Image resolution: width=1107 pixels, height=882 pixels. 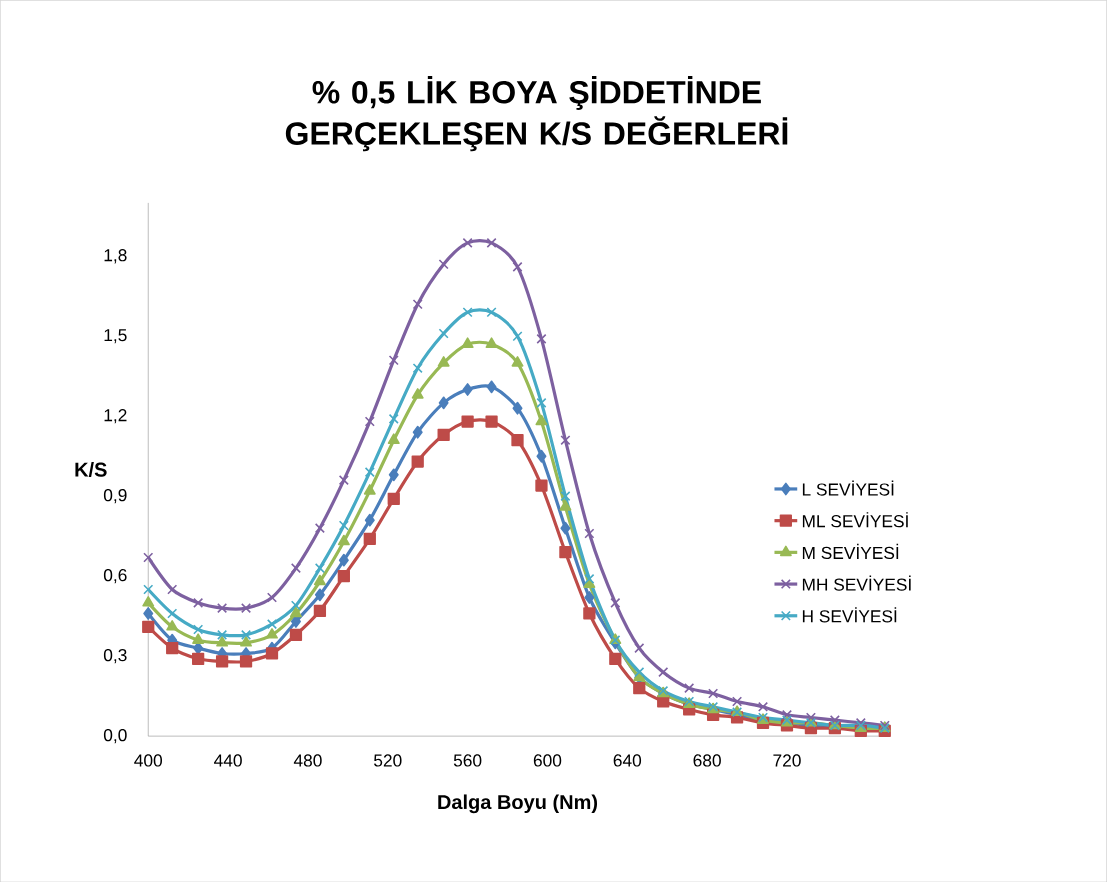 What do you see at coordinates (148, 760) in the screenshot?
I see `x-tick-label: 400` at bounding box center [148, 760].